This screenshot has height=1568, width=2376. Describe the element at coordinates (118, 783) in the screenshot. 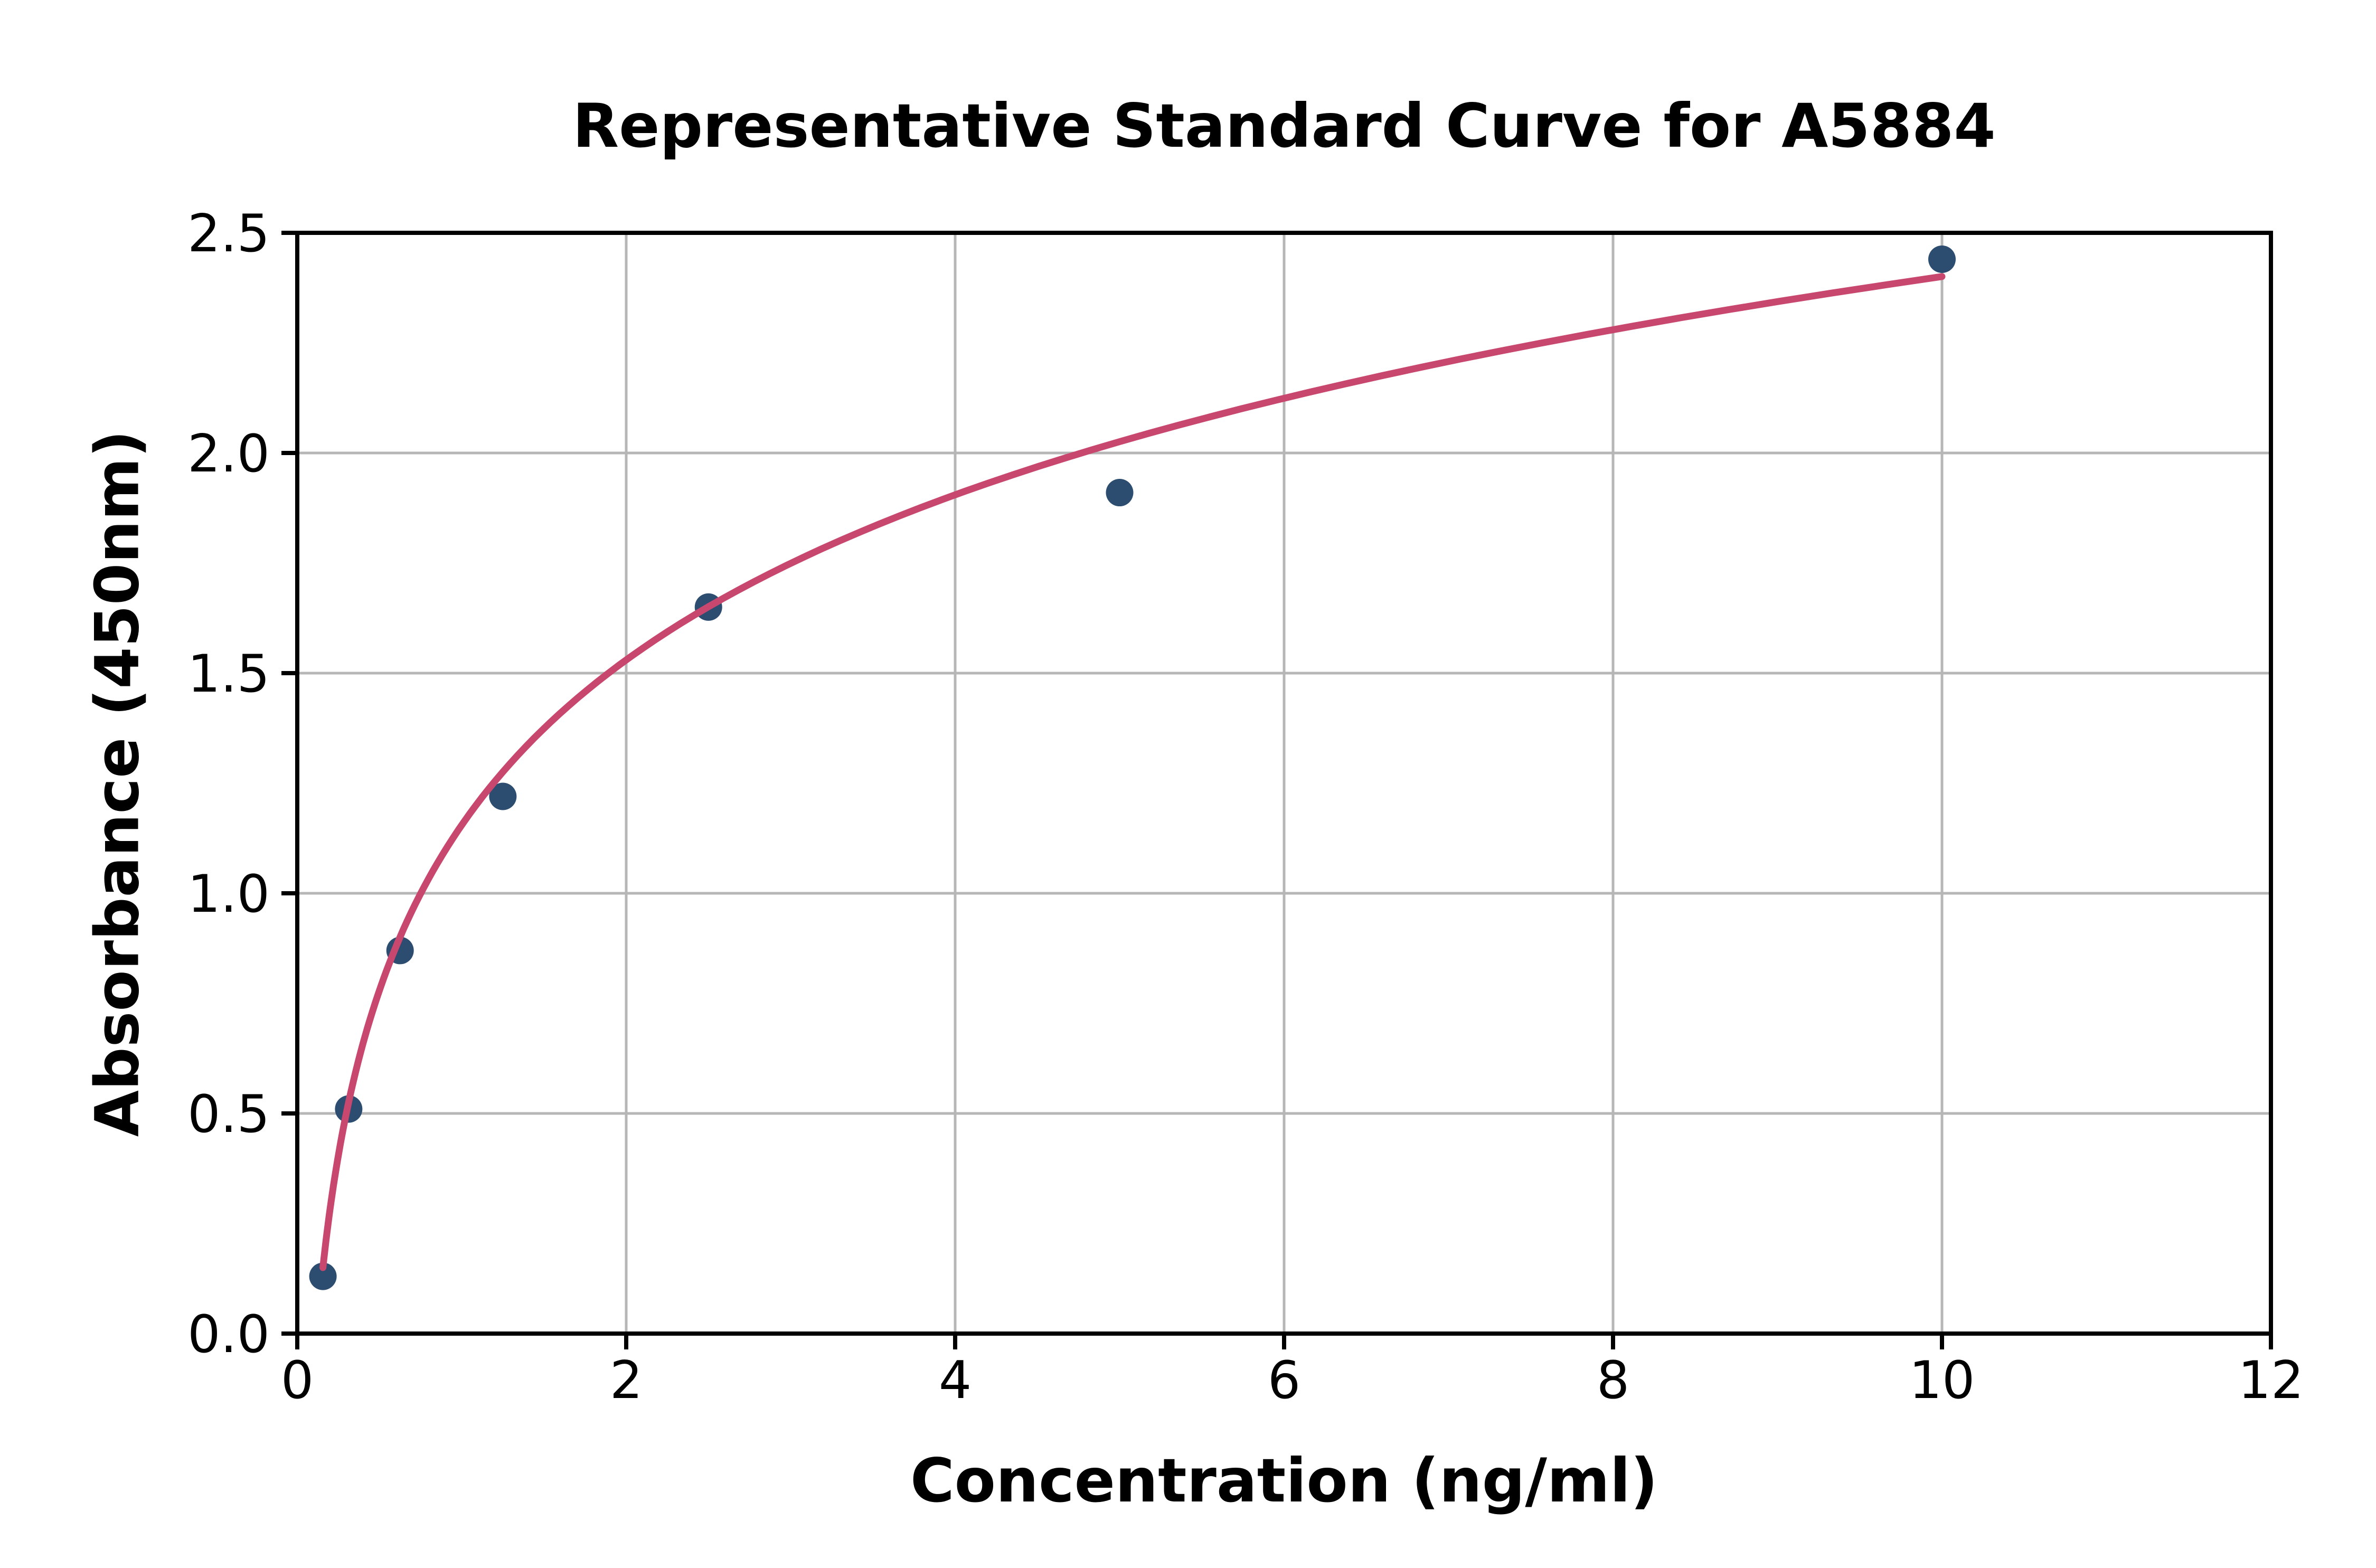

I see `y-axis-label: Absorbance (450nm)` at that location.